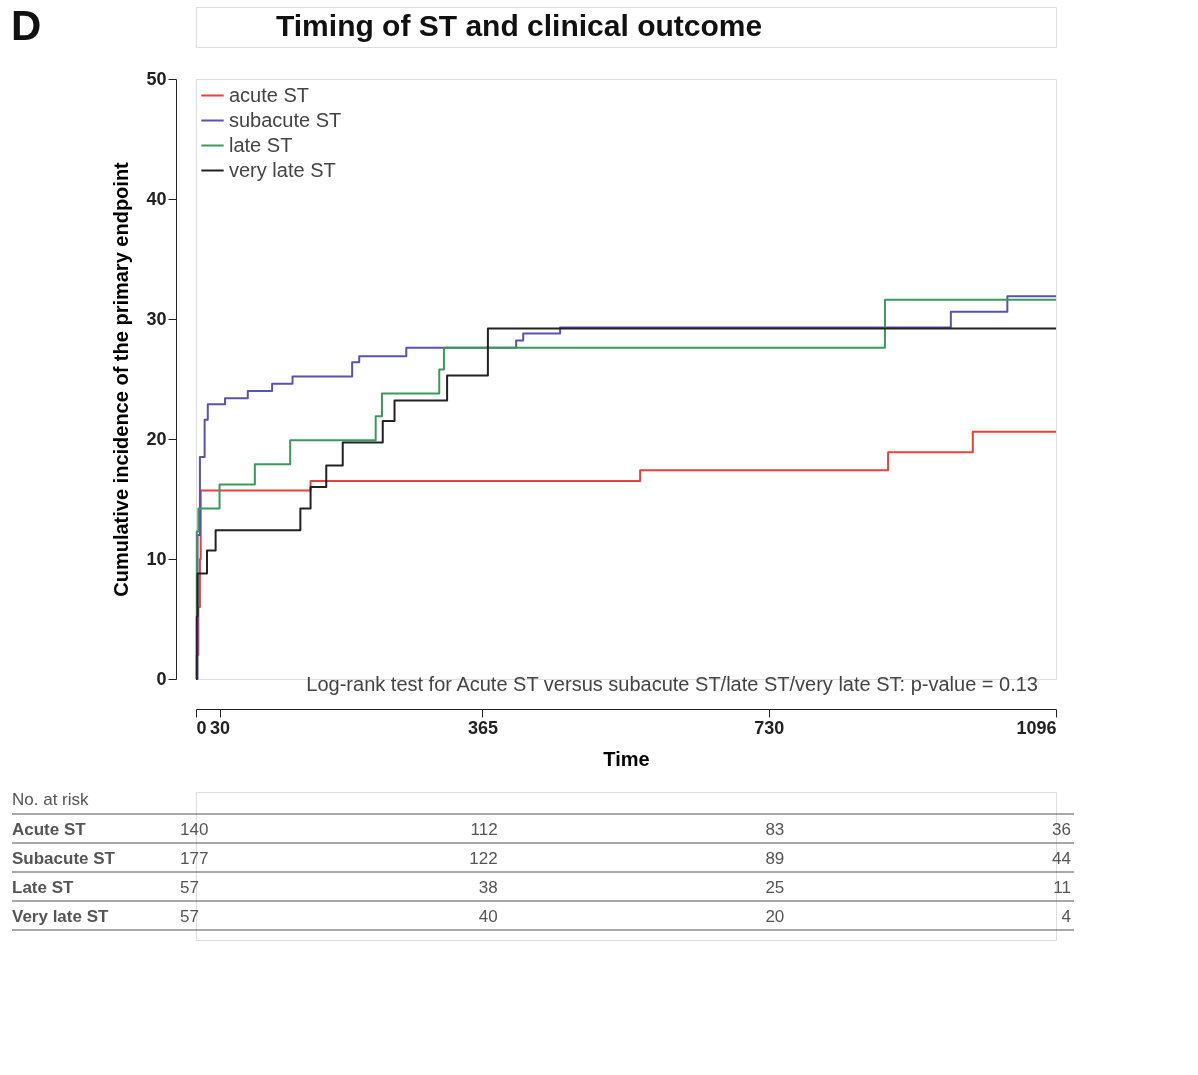 This screenshot has width=1198, height=1075. I want to click on x-axis-title: Time, so click(626, 758).